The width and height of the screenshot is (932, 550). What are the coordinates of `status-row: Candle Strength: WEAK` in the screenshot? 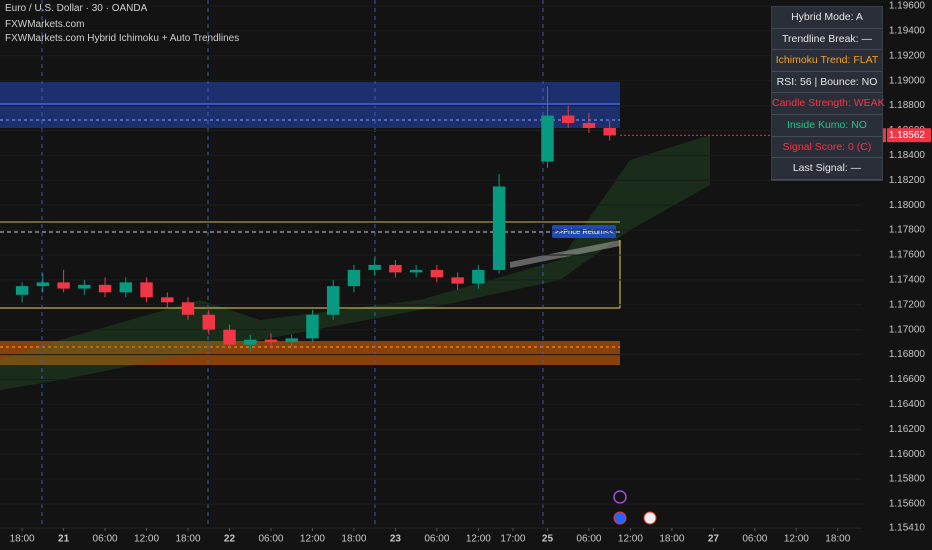 It's located at (828, 104).